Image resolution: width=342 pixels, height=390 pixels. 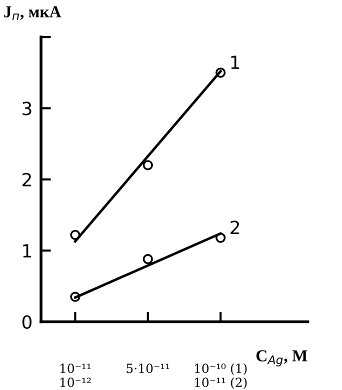 I want to click on y-axis-title: J$_{п}$, мкА, so click(x=33, y=13).